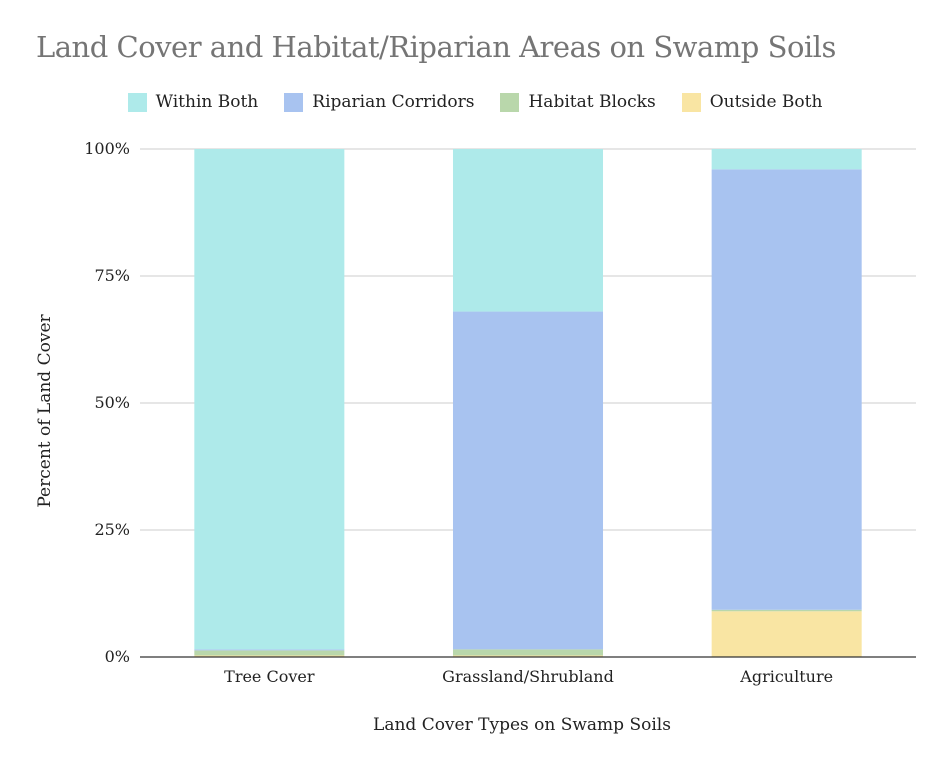  Describe the element at coordinates (393, 102) in the screenshot. I see `legend-label: Riparian Corridors` at that location.